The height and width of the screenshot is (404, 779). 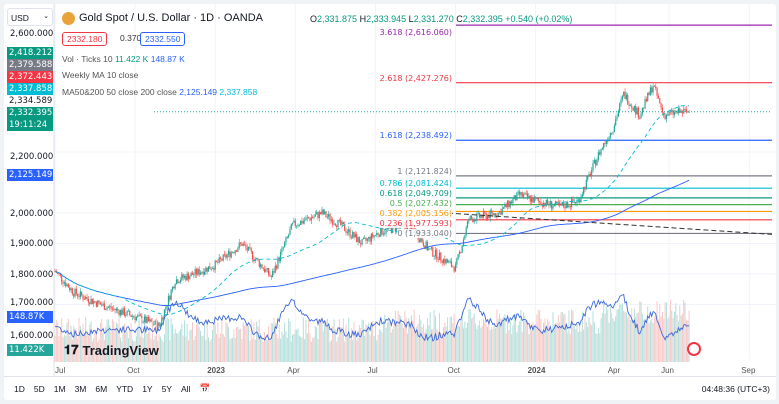 I want to click on weekly-ma-legend: Weekly MA 10 close, so click(x=100, y=75).